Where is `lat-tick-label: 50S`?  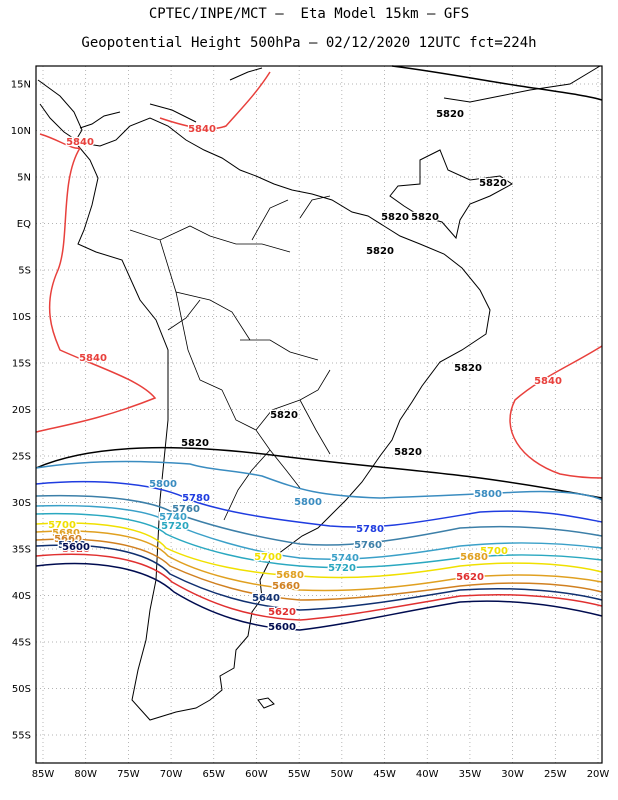 lat-tick-label: 50S is located at coordinates (21, 689).